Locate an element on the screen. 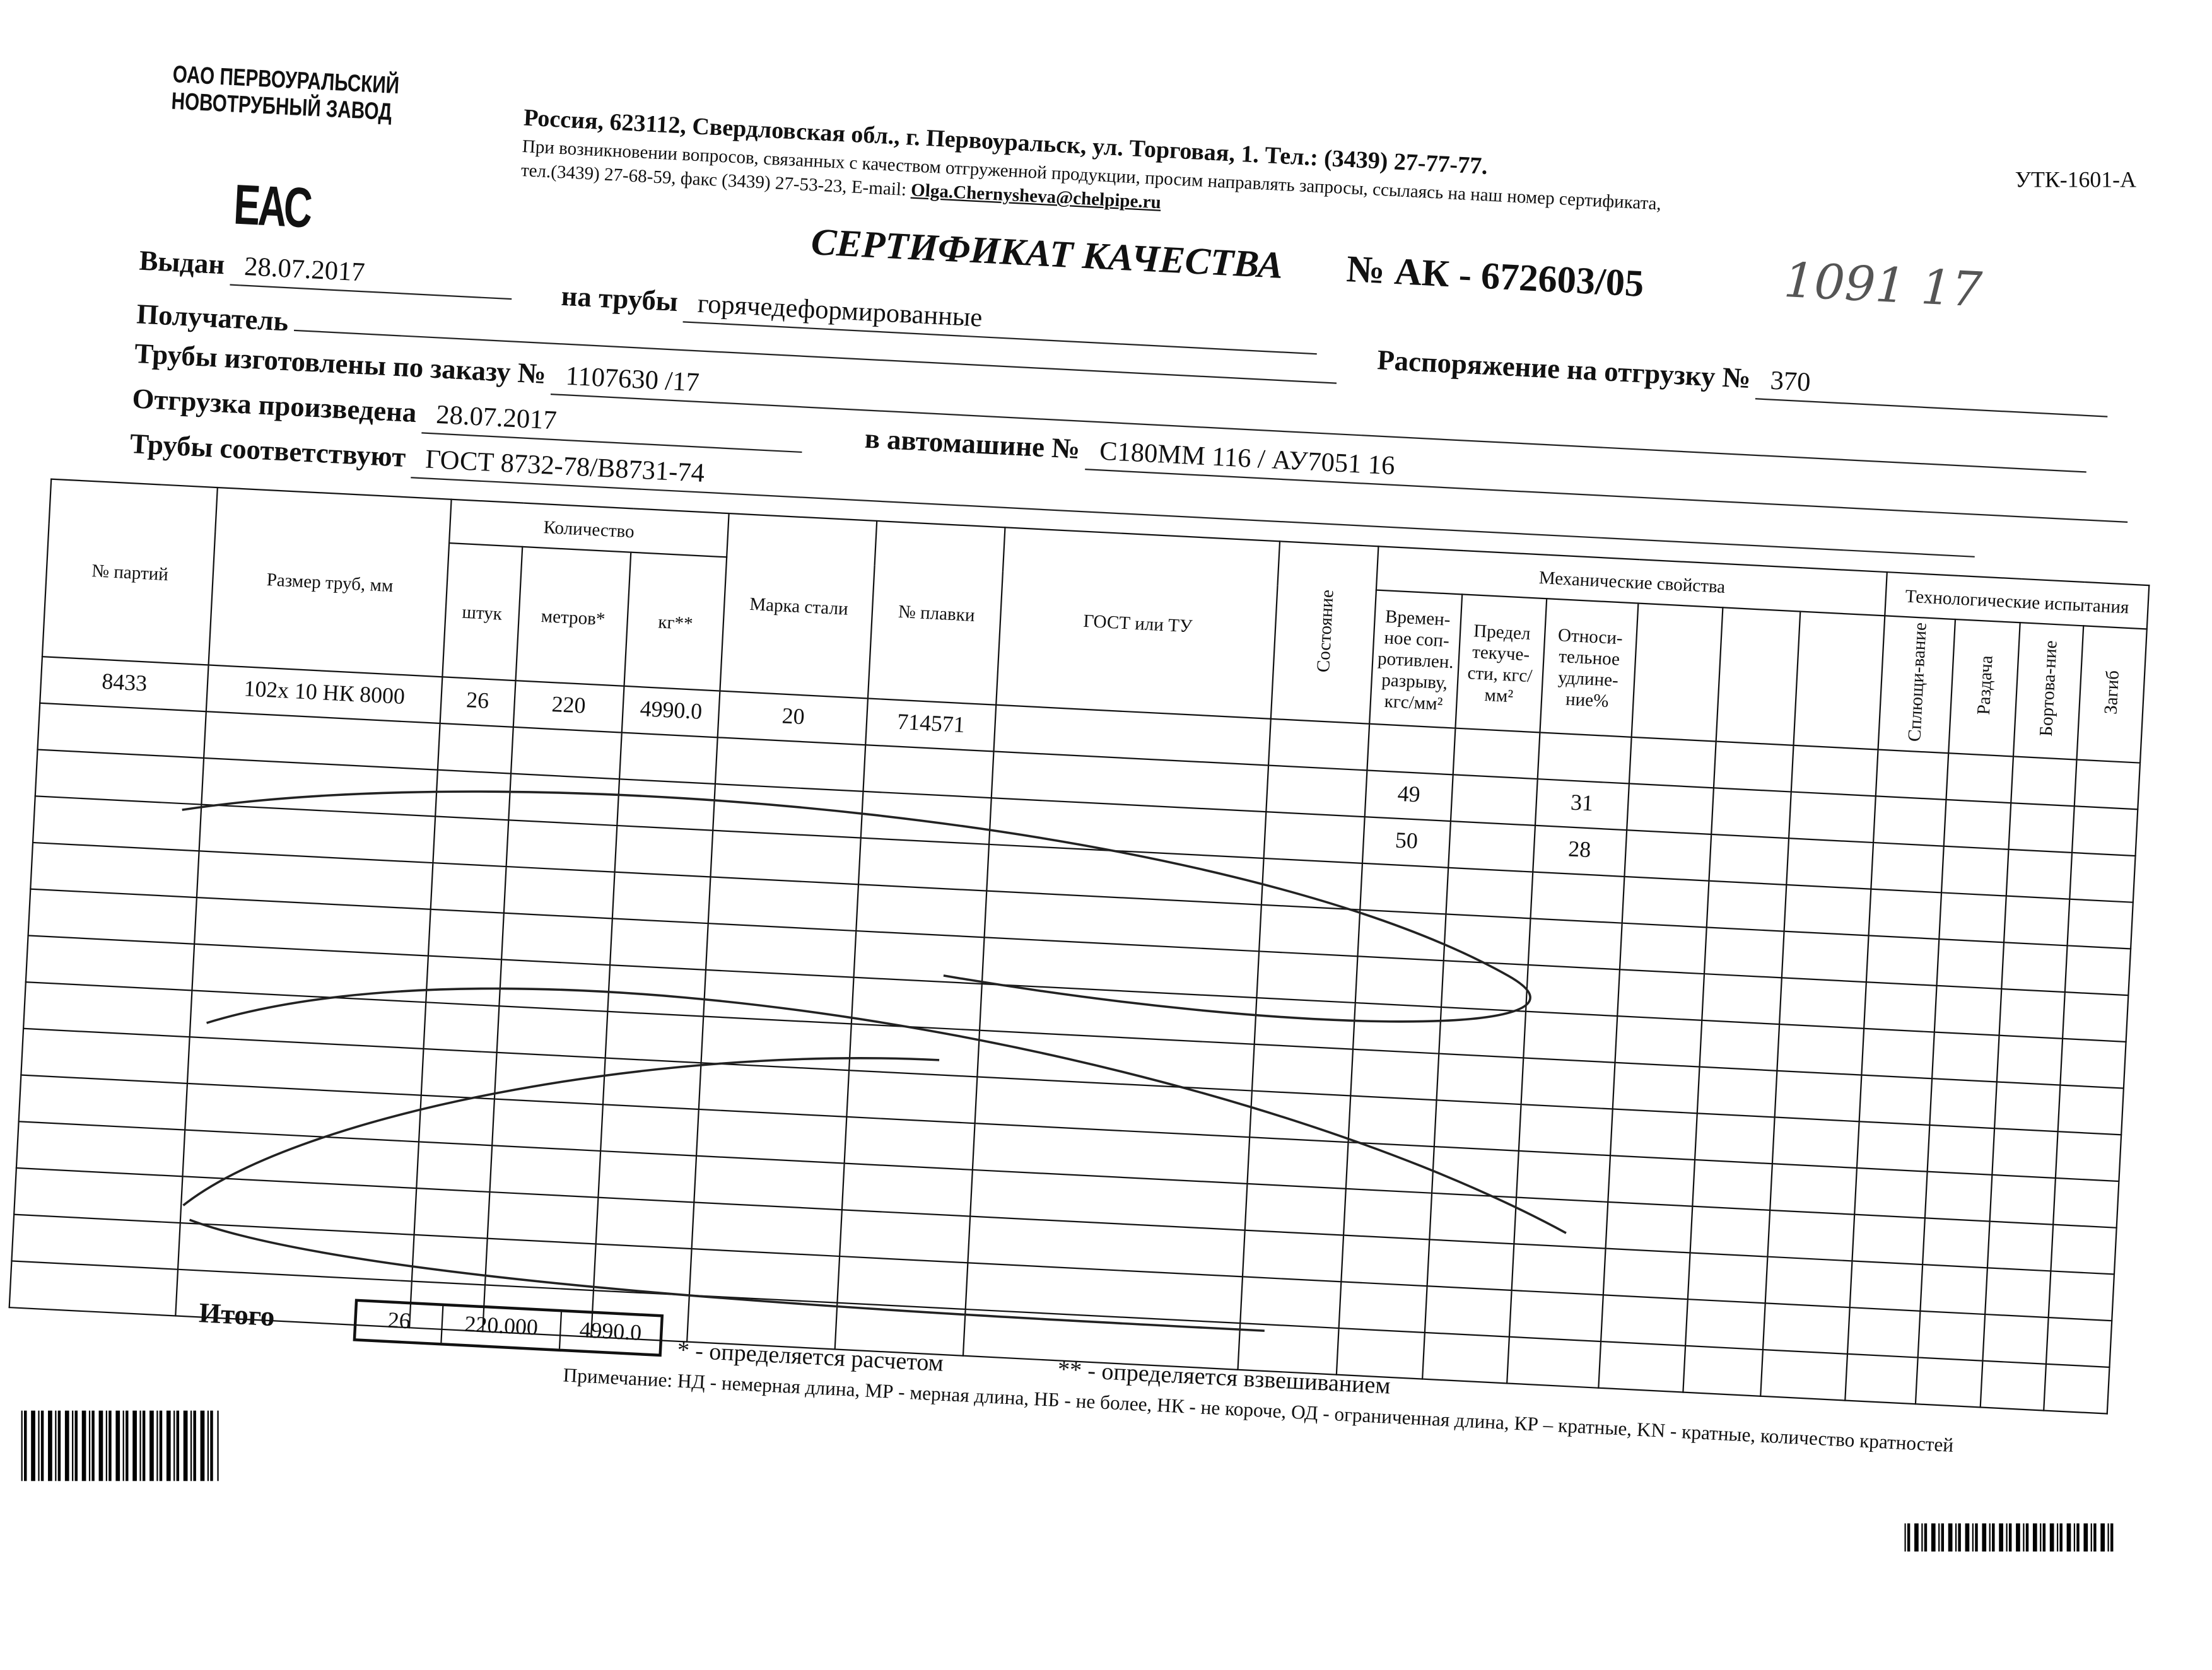 This screenshot has height=1670, width=2212. barcode-left is located at coordinates (120, 1445).